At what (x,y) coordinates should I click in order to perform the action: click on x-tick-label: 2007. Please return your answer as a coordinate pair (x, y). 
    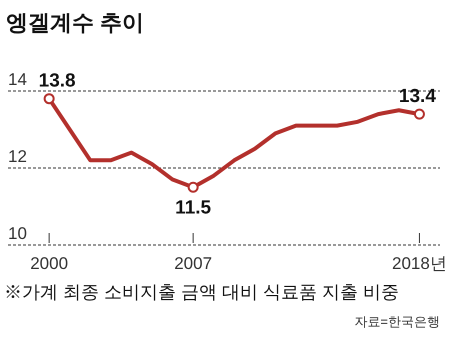
    Looking at the image, I should click on (193, 263).